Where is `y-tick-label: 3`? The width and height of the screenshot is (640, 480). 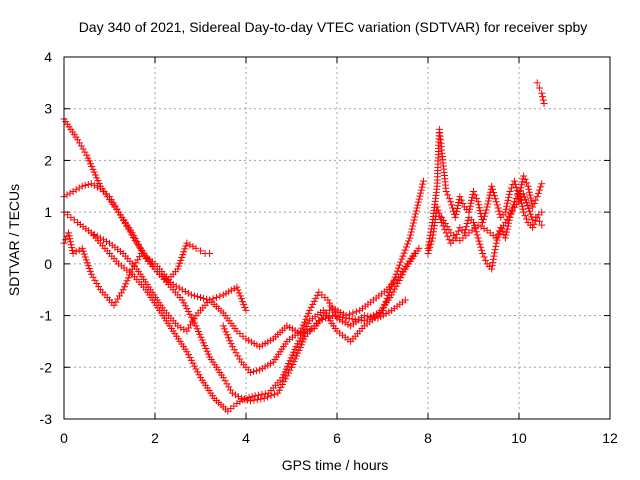
y-tick-label: 3 is located at coordinates (48, 109).